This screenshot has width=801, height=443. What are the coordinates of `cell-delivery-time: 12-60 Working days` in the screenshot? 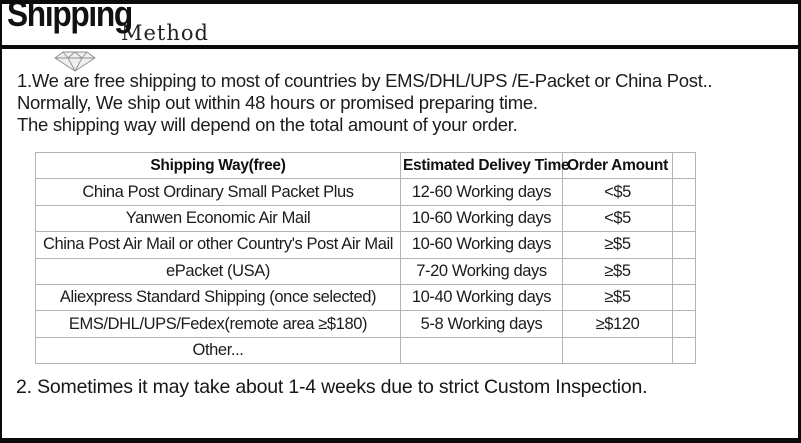 It's located at (481, 192).